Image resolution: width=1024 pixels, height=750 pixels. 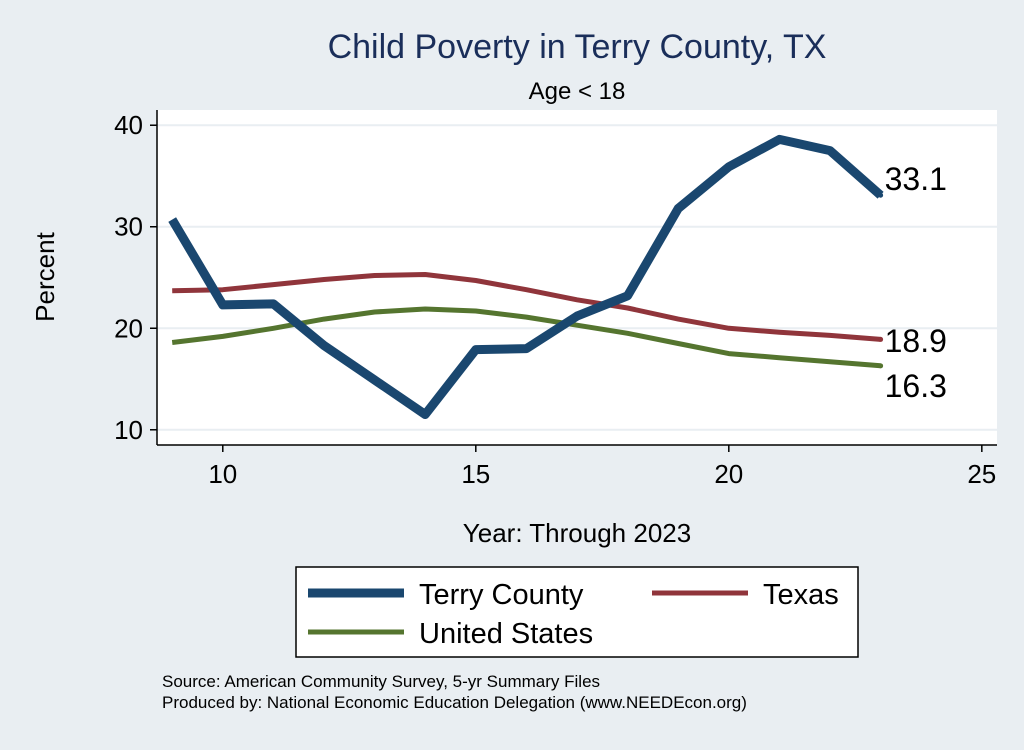 What do you see at coordinates (916, 179) in the screenshot?
I see `end-label-terry-county: 33.1` at bounding box center [916, 179].